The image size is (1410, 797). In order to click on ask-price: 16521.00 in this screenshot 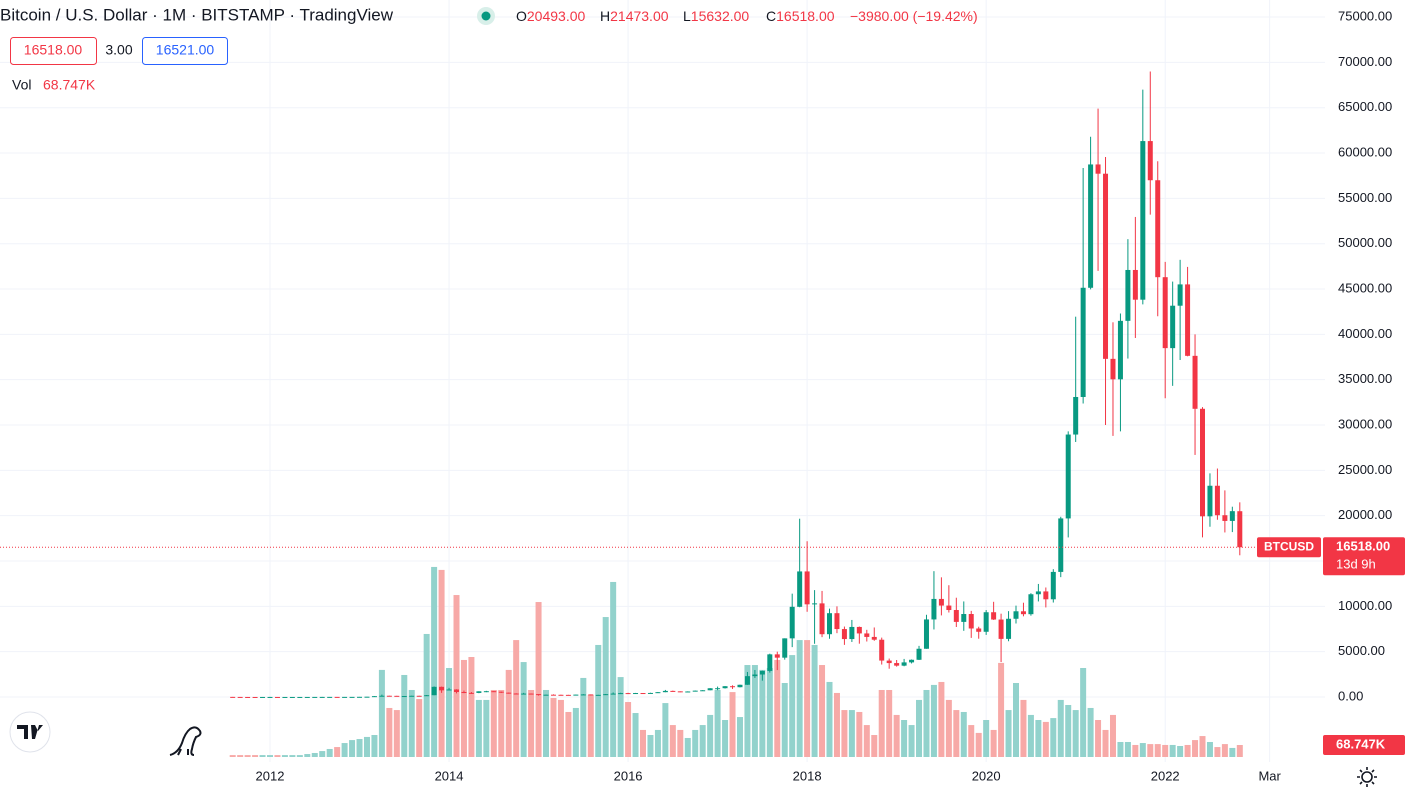, I will do `click(185, 50)`.